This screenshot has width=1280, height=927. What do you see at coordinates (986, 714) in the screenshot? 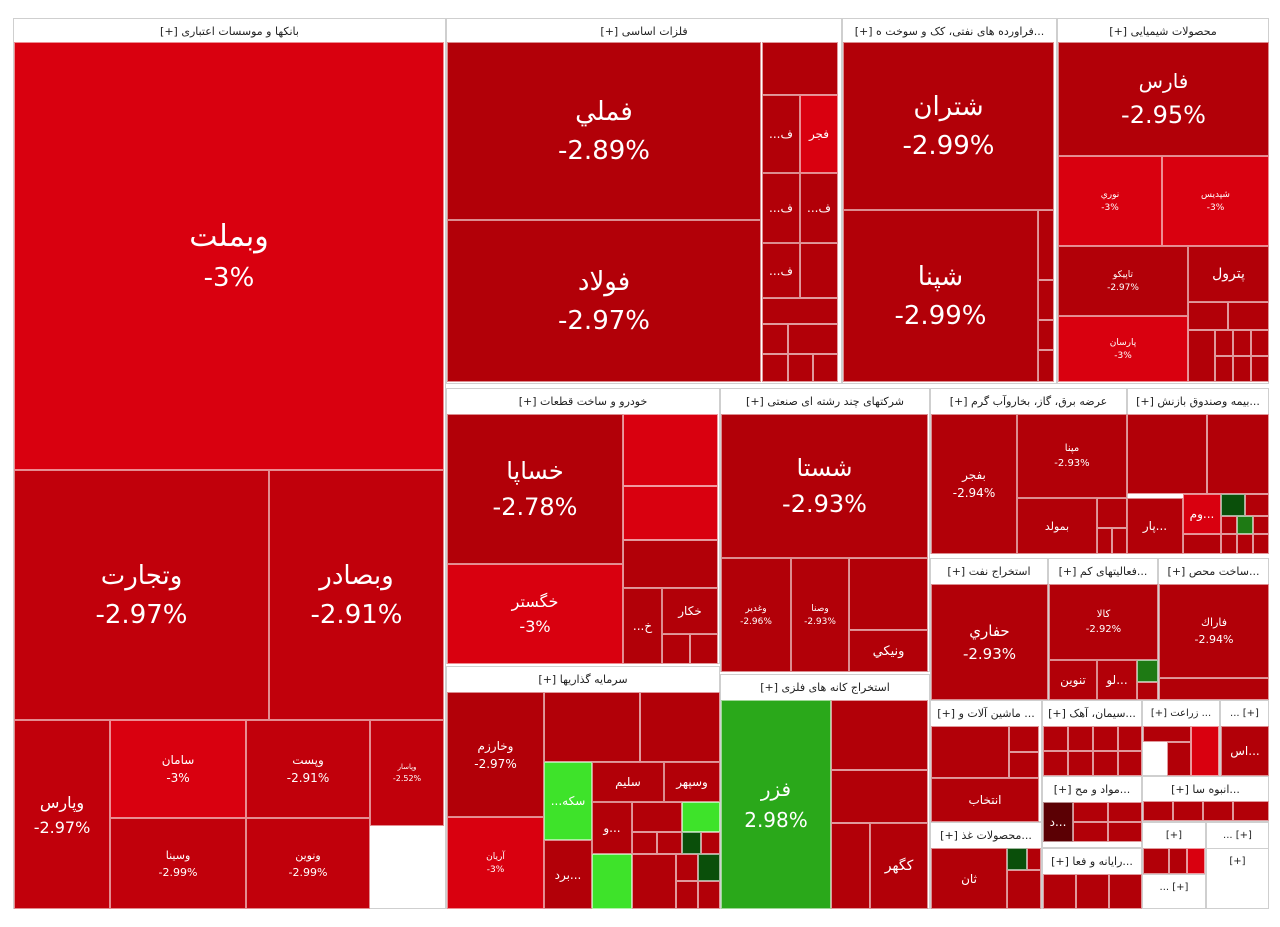
I see `sector-title: ... ماشین آلات و [+]` at bounding box center [986, 714].